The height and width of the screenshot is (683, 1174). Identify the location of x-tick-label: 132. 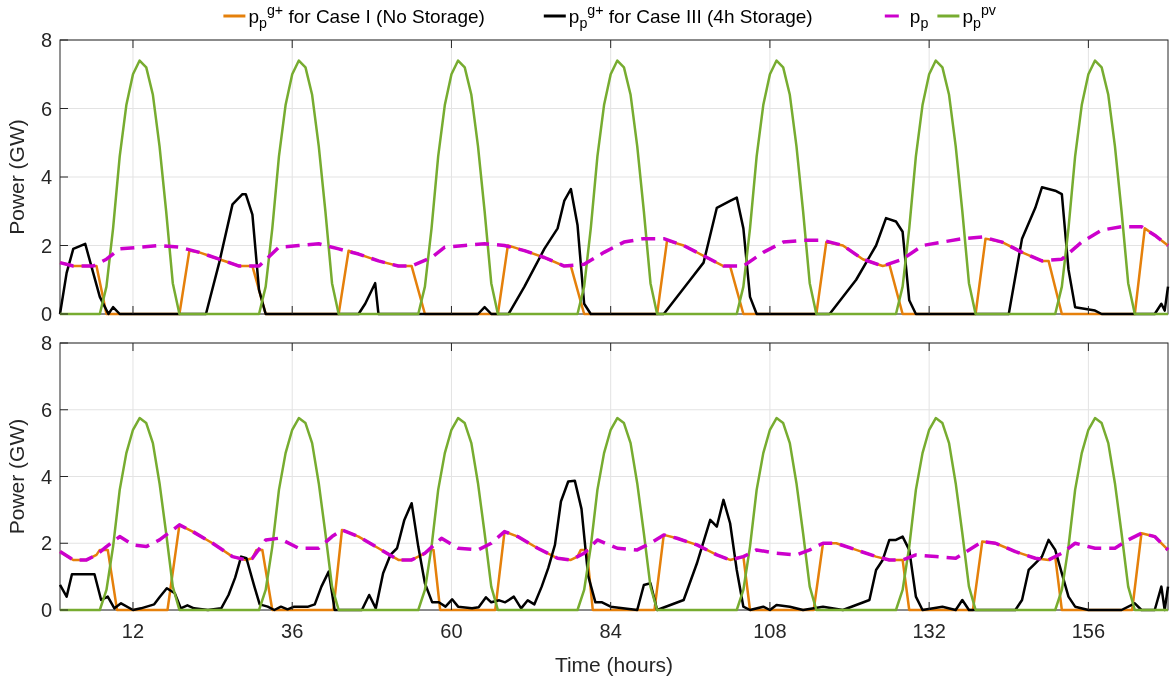
(929, 631).